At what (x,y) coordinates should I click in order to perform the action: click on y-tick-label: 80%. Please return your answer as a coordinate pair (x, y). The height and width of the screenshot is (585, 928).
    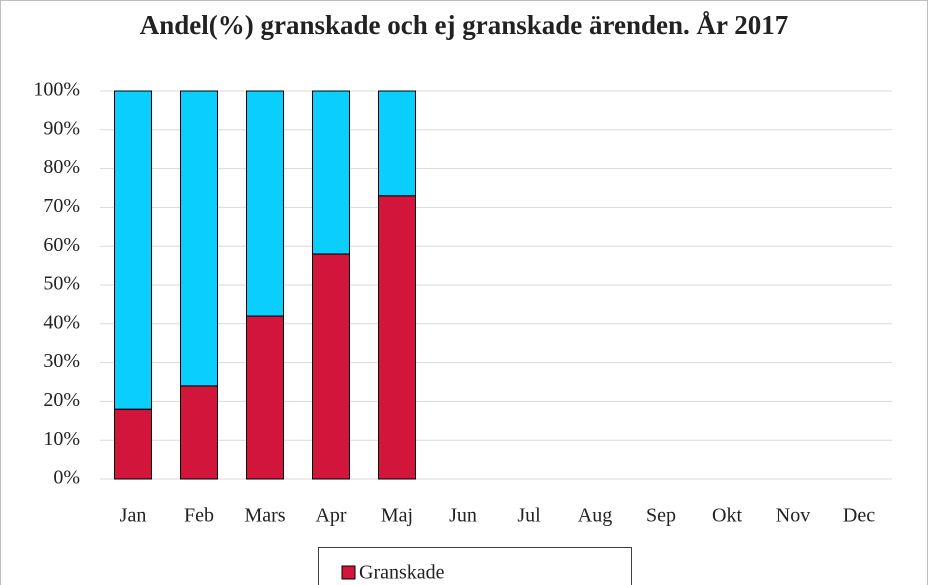
    Looking at the image, I should click on (61, 167).